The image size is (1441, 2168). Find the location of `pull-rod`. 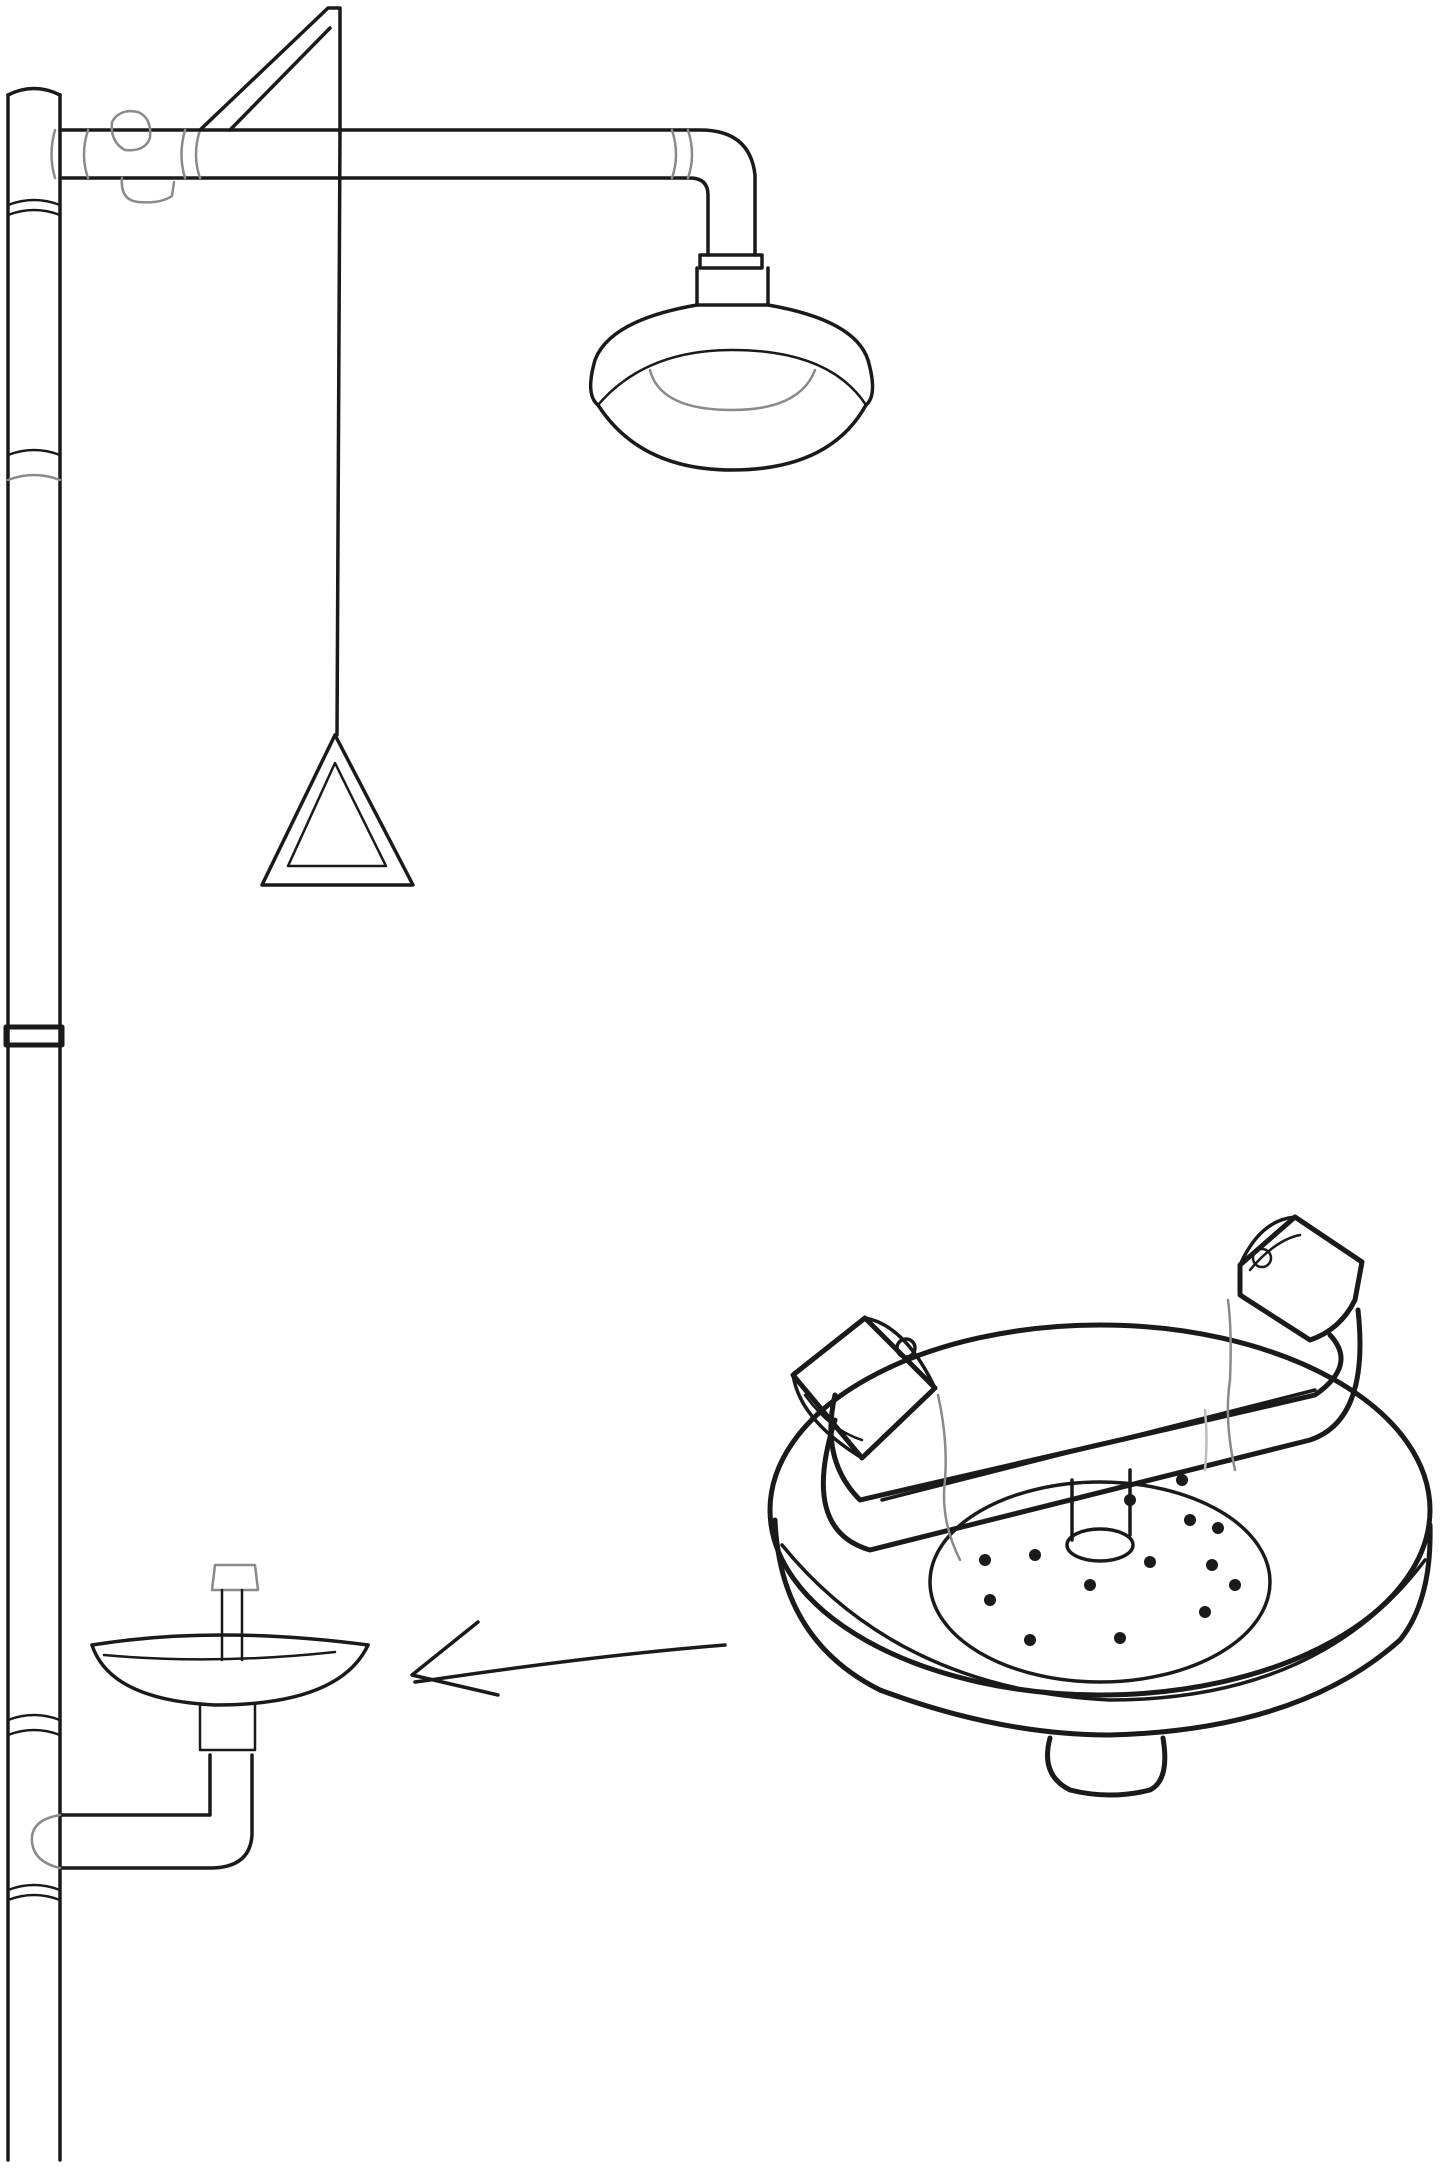

pull-rod is located at coordinates (338, 432).